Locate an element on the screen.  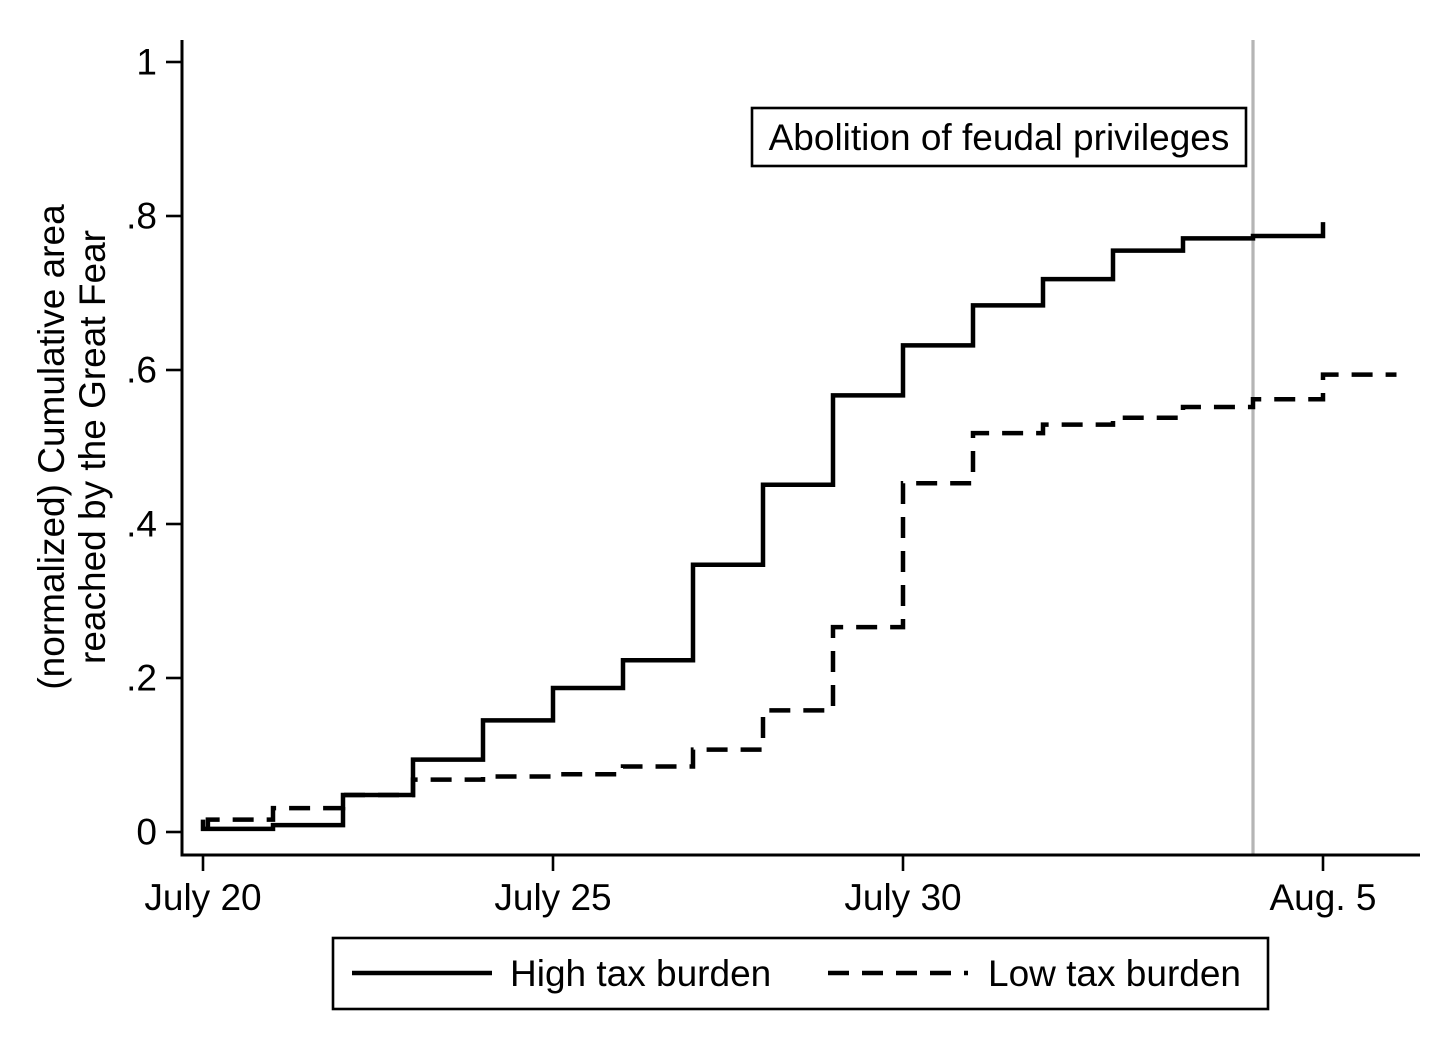
y-tick-label: .2 is located at coordinates (141, 678).